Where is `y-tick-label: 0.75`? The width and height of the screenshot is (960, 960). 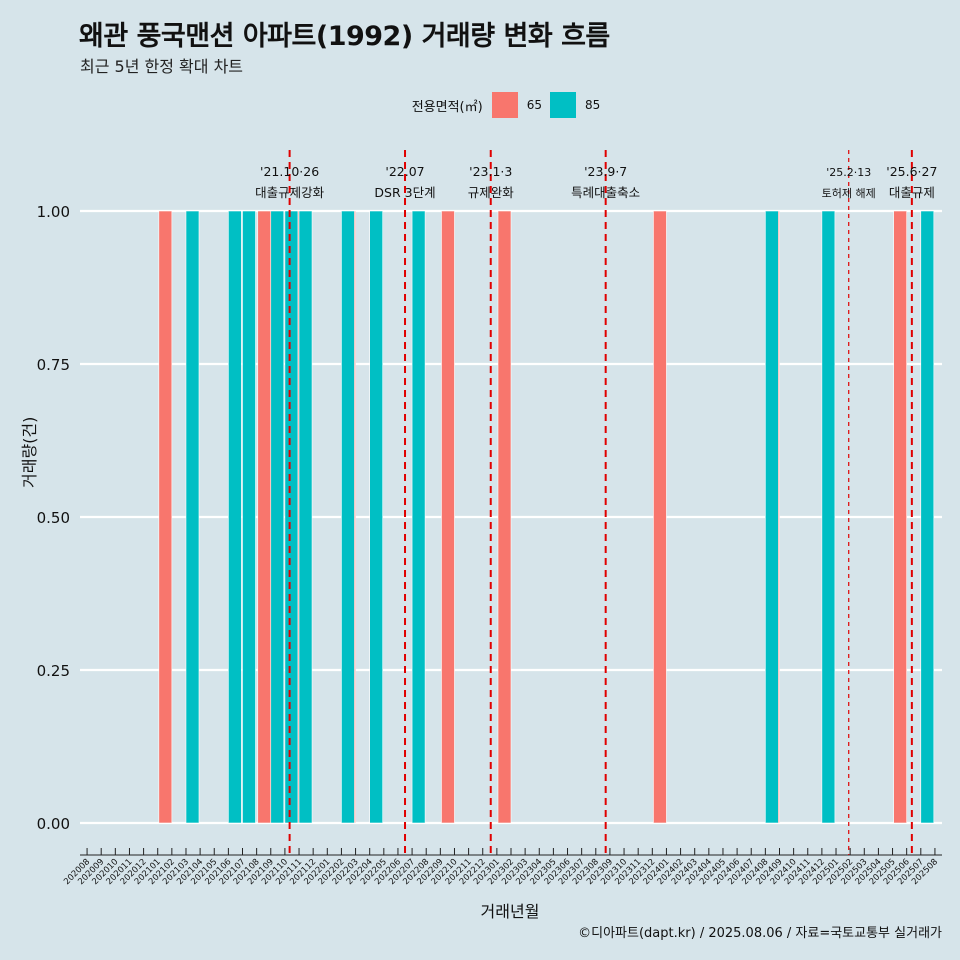 y-tick-label: 0.75 is located at coordinates (53, 365).